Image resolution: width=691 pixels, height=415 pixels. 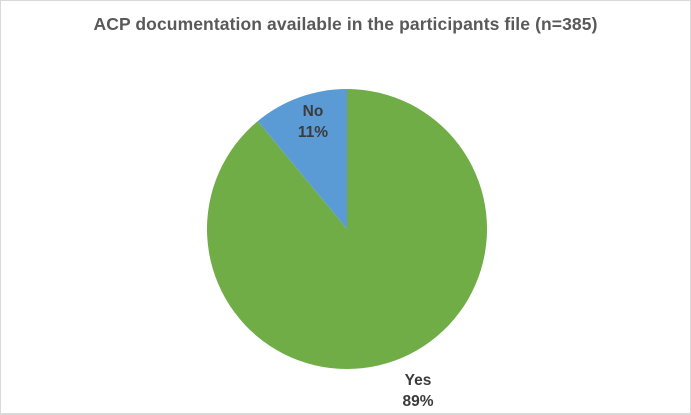 What do you see at coordinates (418, 401) in the screenshot?
I see `data-label-yes-percent: 89%` at bounding box center [418, 401].